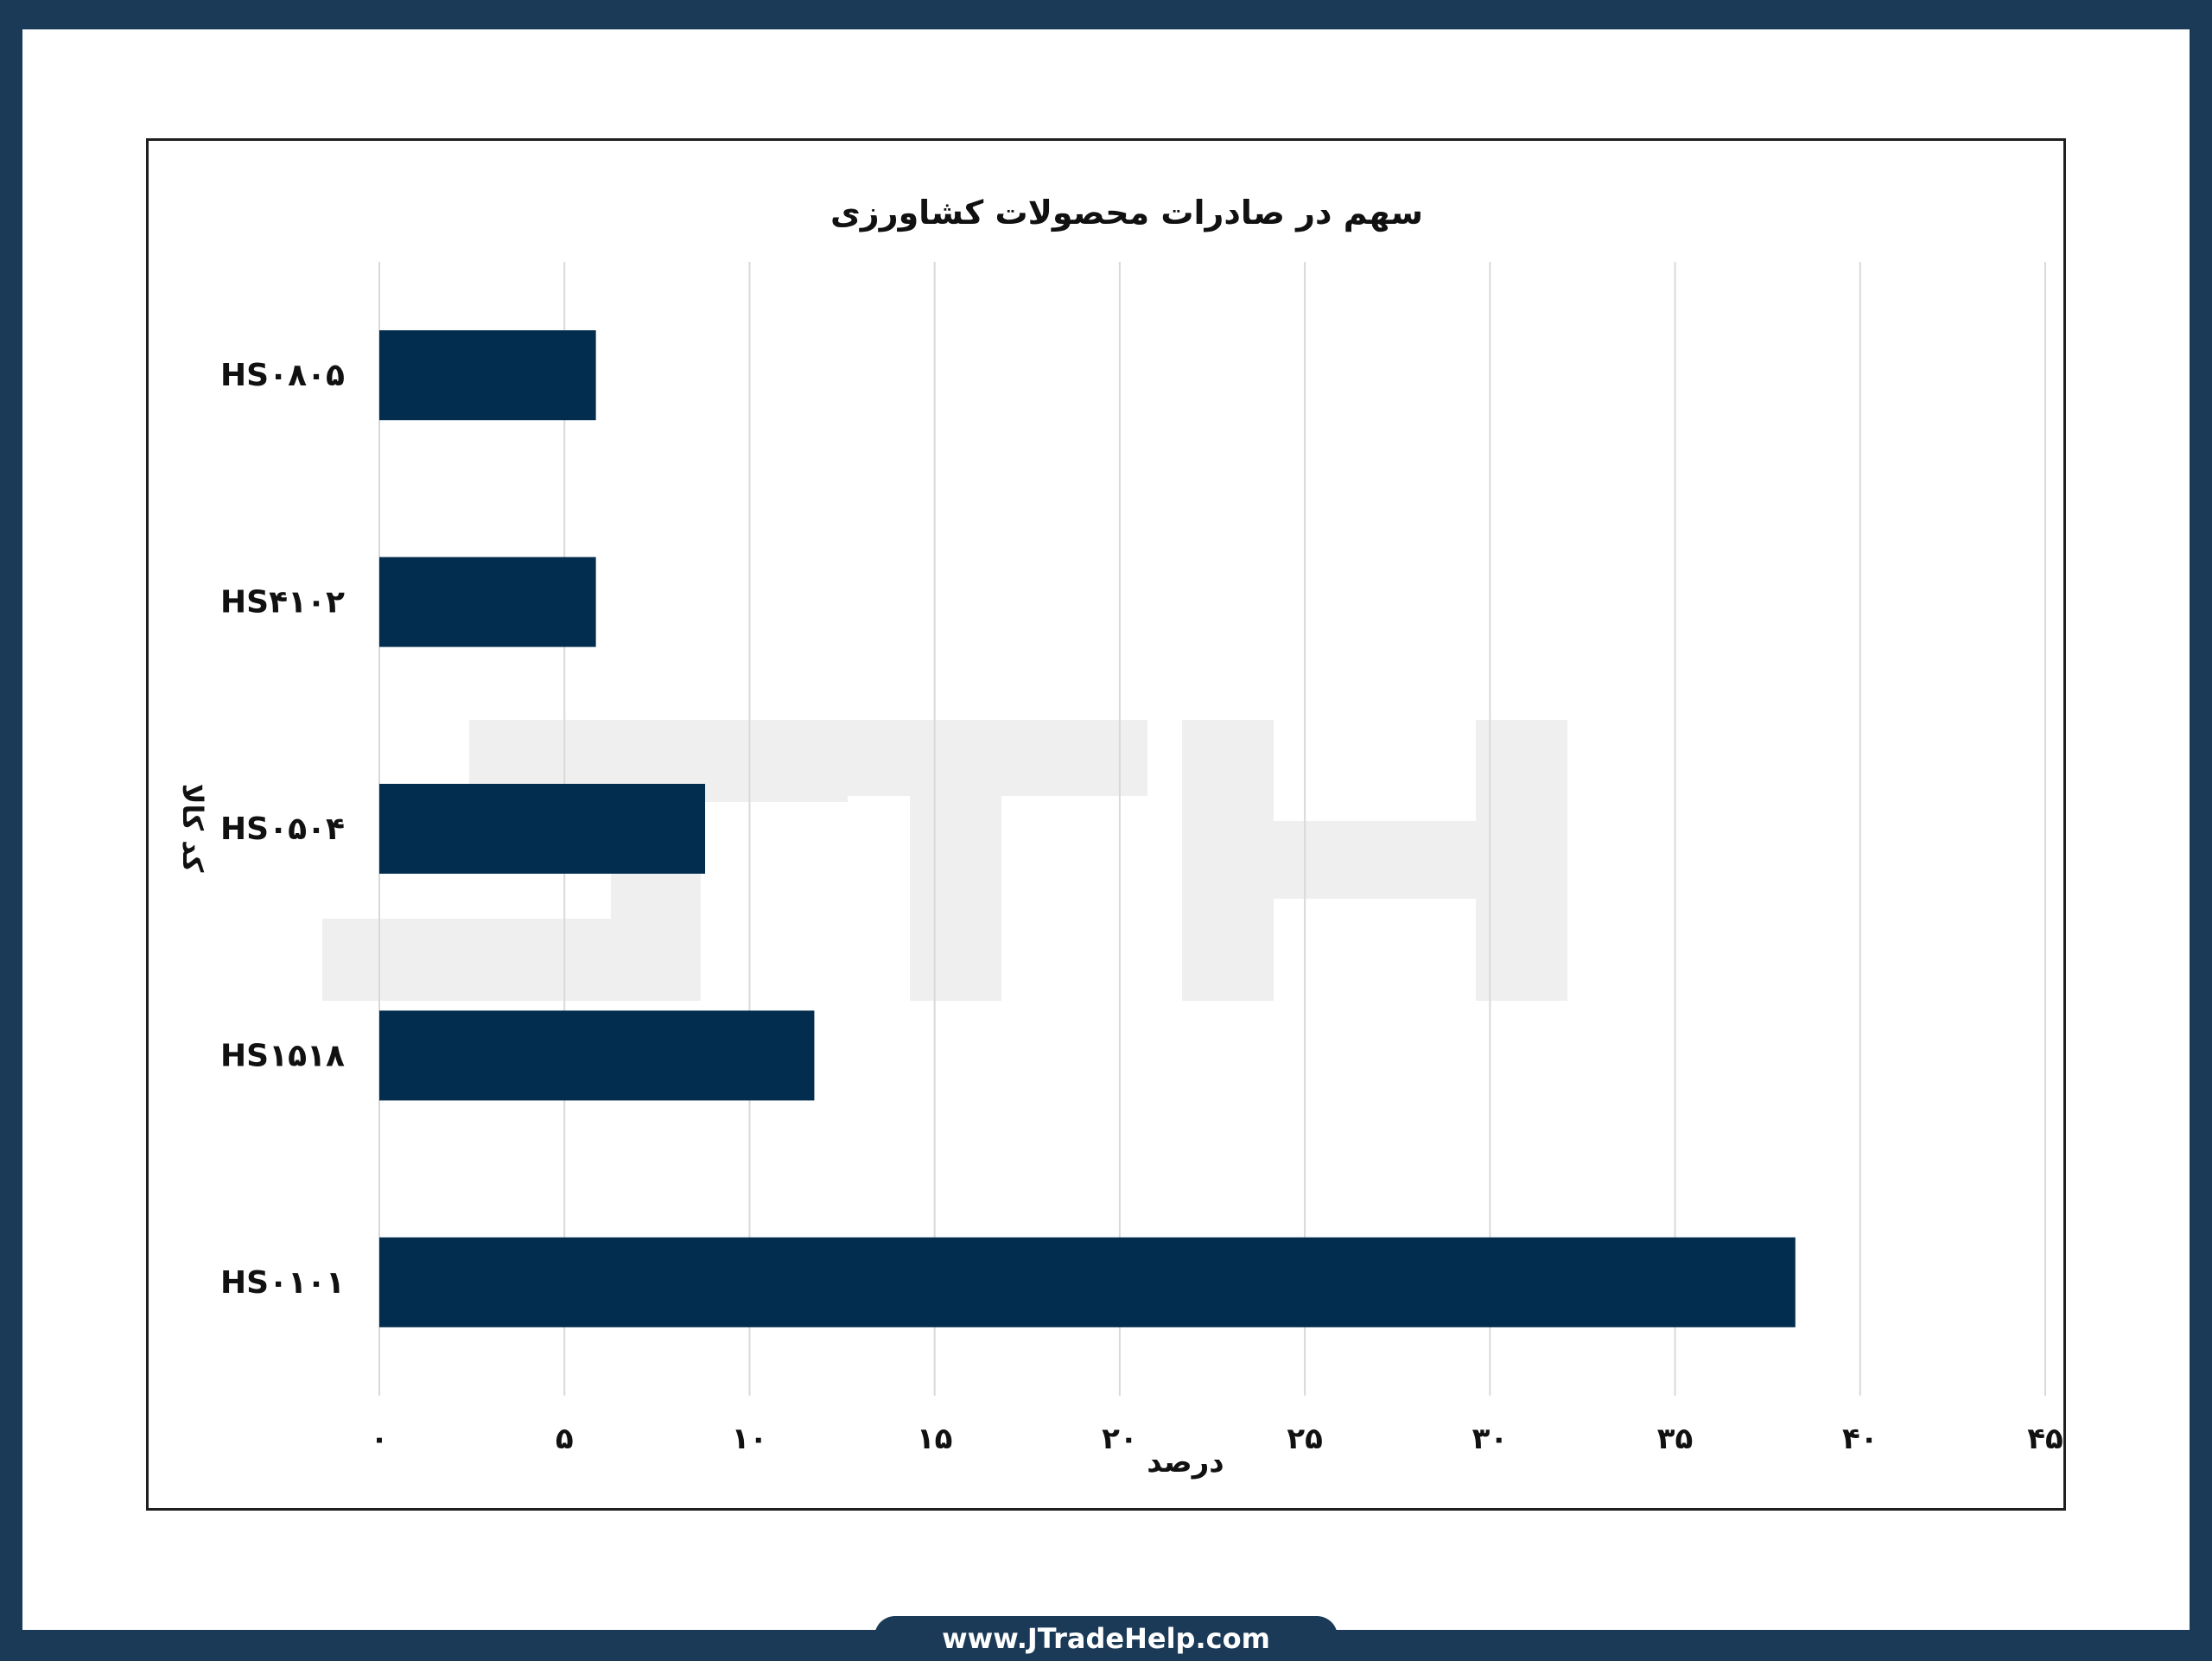  I want to click on x-tick-label: ۴۵, so click(2045, 1439).